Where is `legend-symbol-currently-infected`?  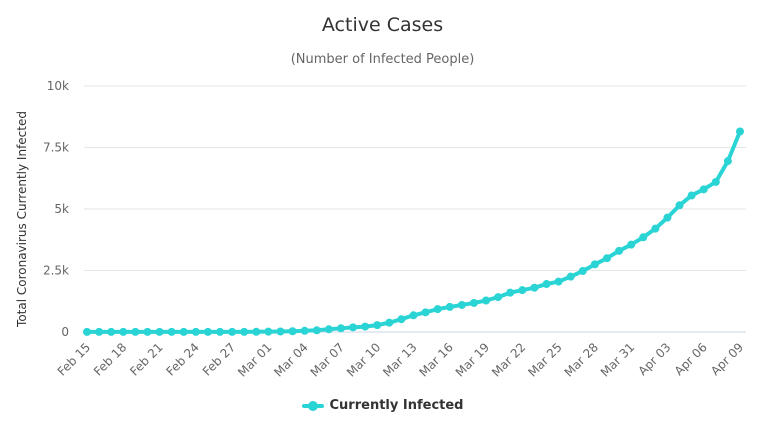 legend-symbol-currently-infected is located at coordinates (312, 406).